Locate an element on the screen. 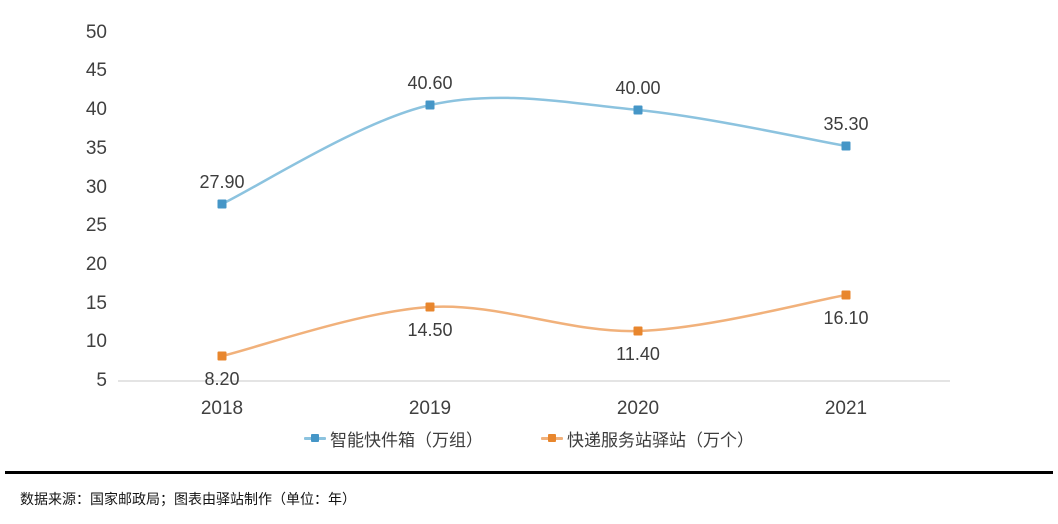  x-category-label: 2021 is located at coordinates (846, 408).